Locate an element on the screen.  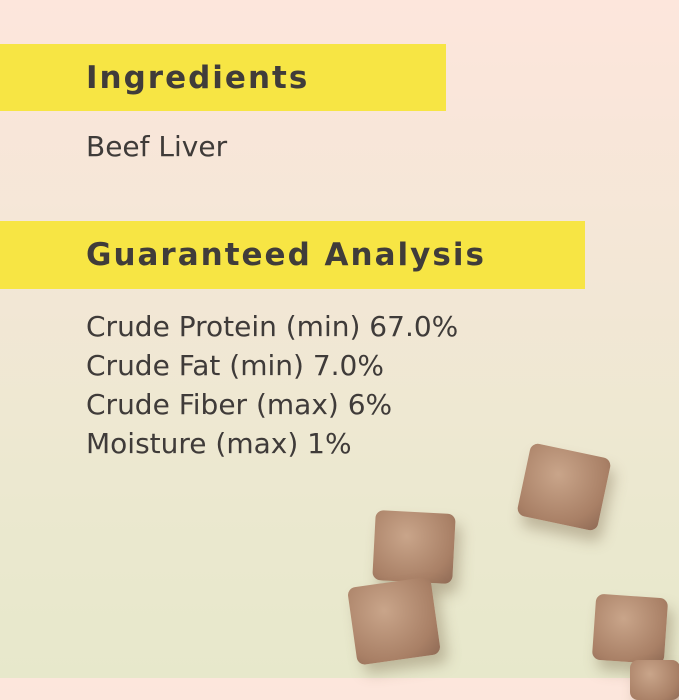
analysis-item: Crude Protein (min) 67.0% is located at coordinates (272, 326).